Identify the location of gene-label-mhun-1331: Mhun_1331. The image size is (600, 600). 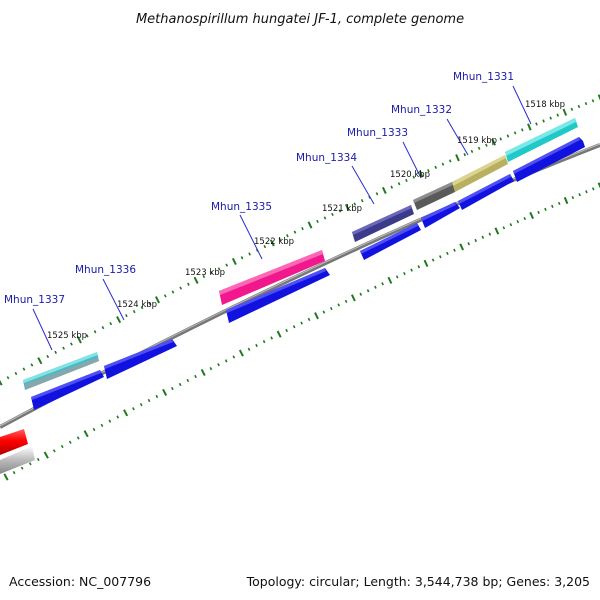
(483, 77).